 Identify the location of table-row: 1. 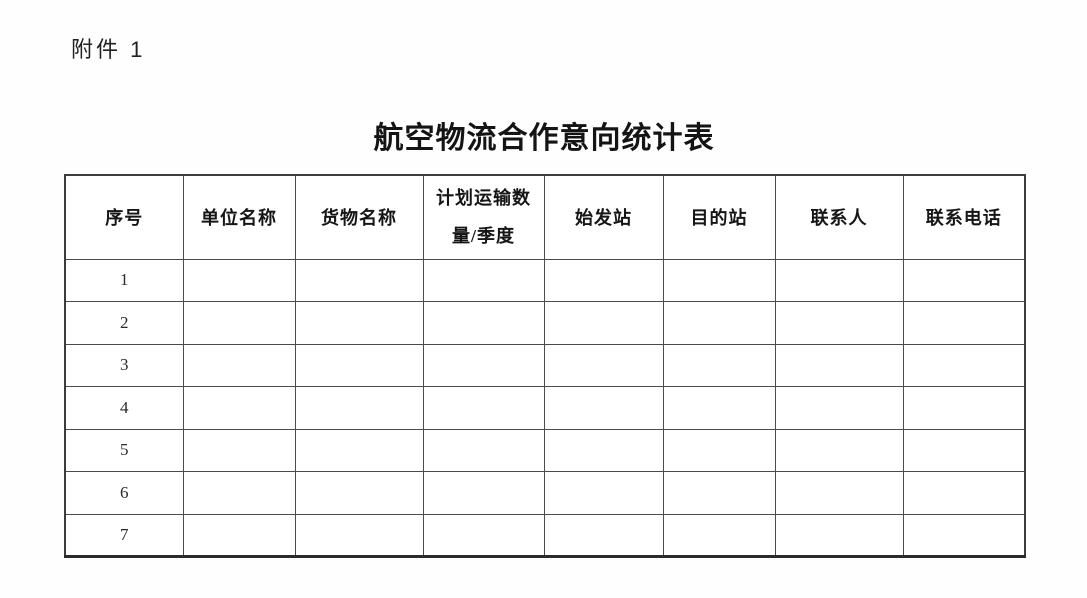
(545, 280).